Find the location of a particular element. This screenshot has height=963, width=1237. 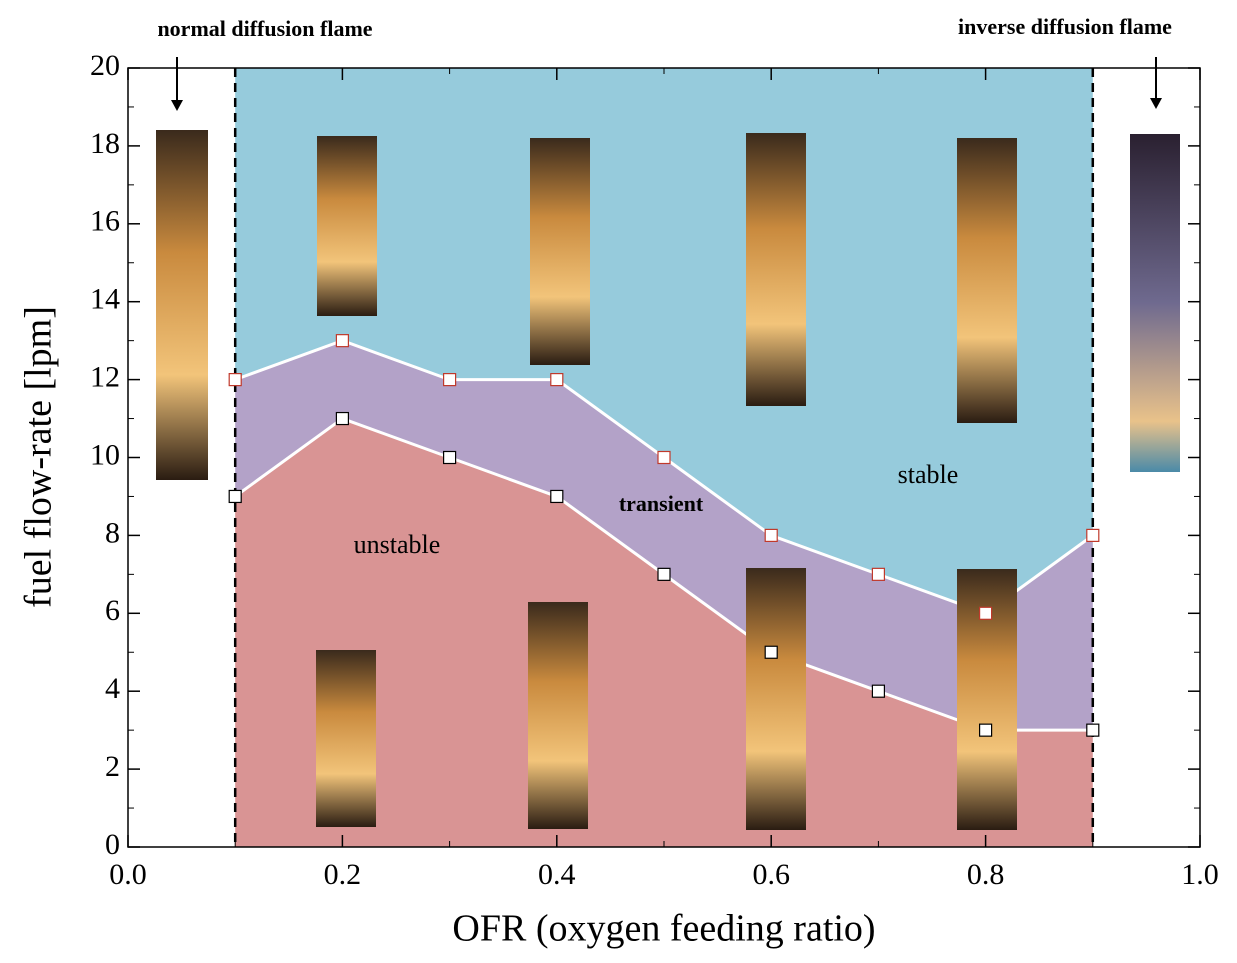

y-tick-label: 14 is located at coordinates (105, 299).